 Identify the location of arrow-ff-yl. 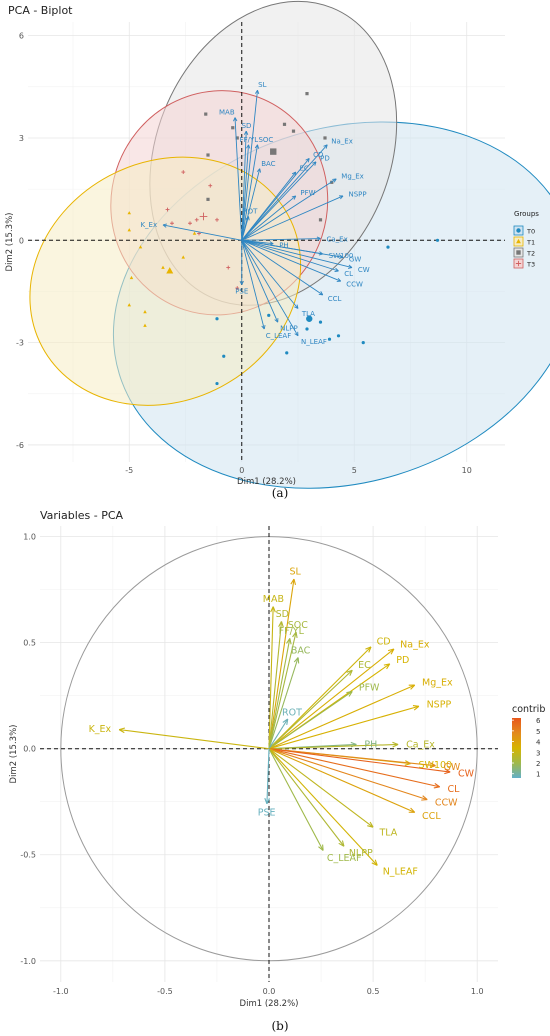
(279, 693).